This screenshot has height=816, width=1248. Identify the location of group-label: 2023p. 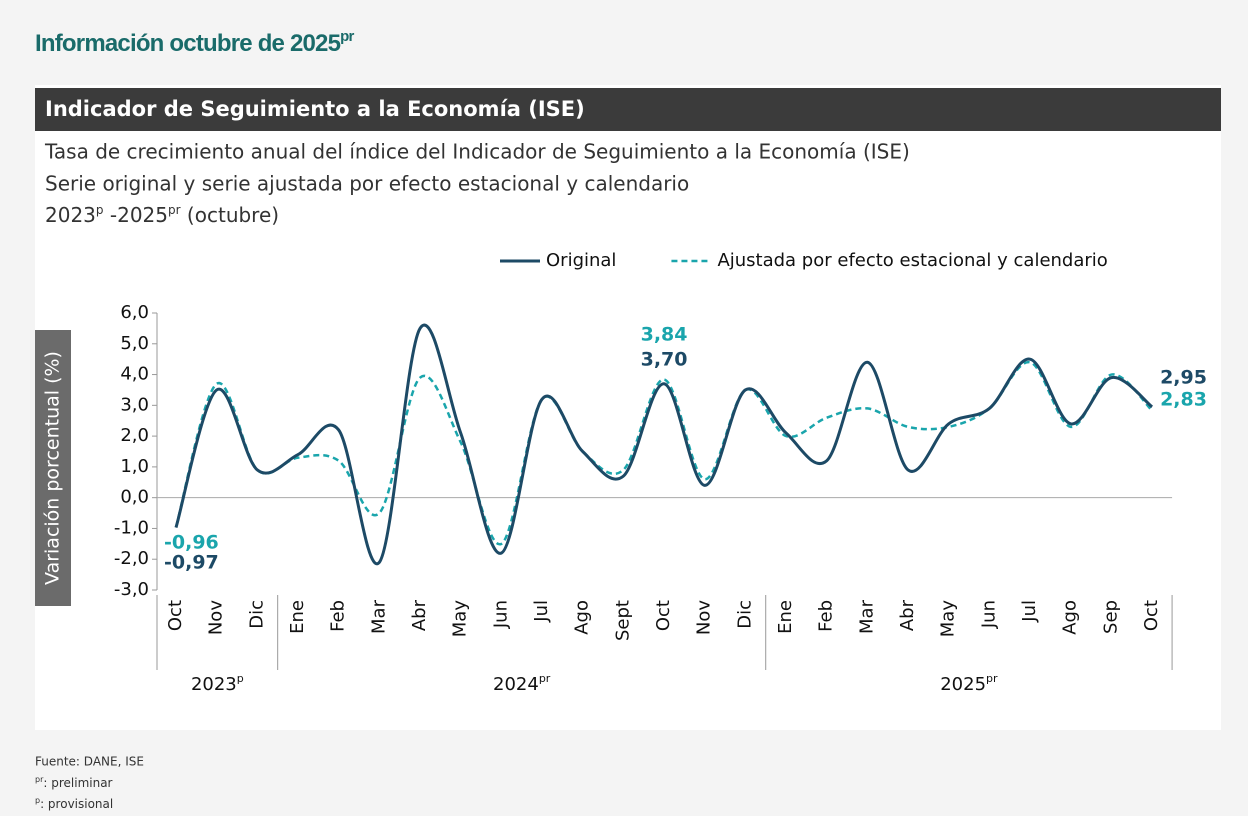
(217, 683).